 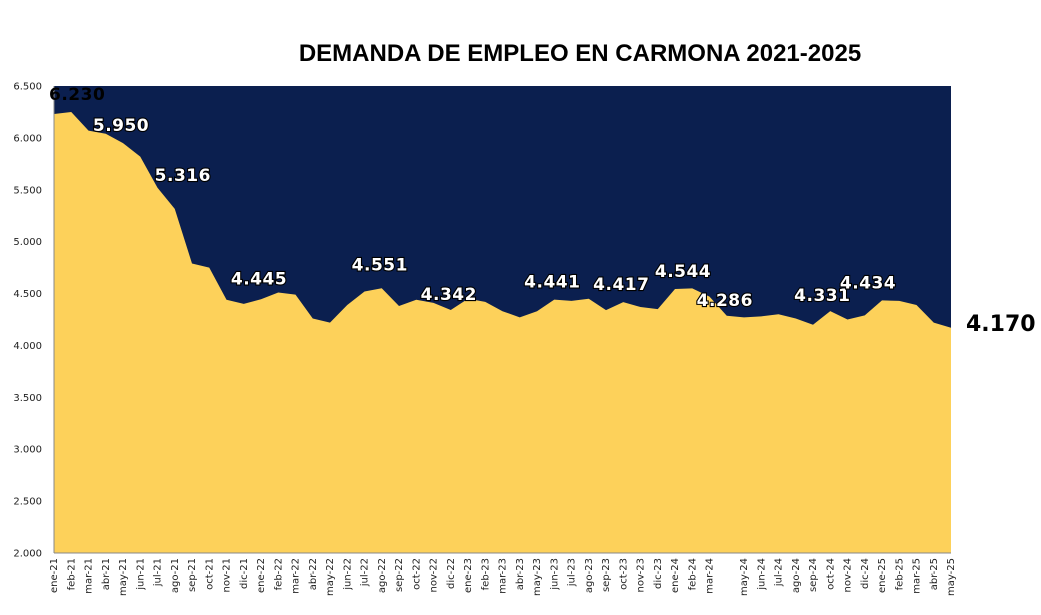 What do you see at coordinates (451, 573) in the screenshot?
I see `x-tick-label: dic-22` at bounding box center [451, 573].